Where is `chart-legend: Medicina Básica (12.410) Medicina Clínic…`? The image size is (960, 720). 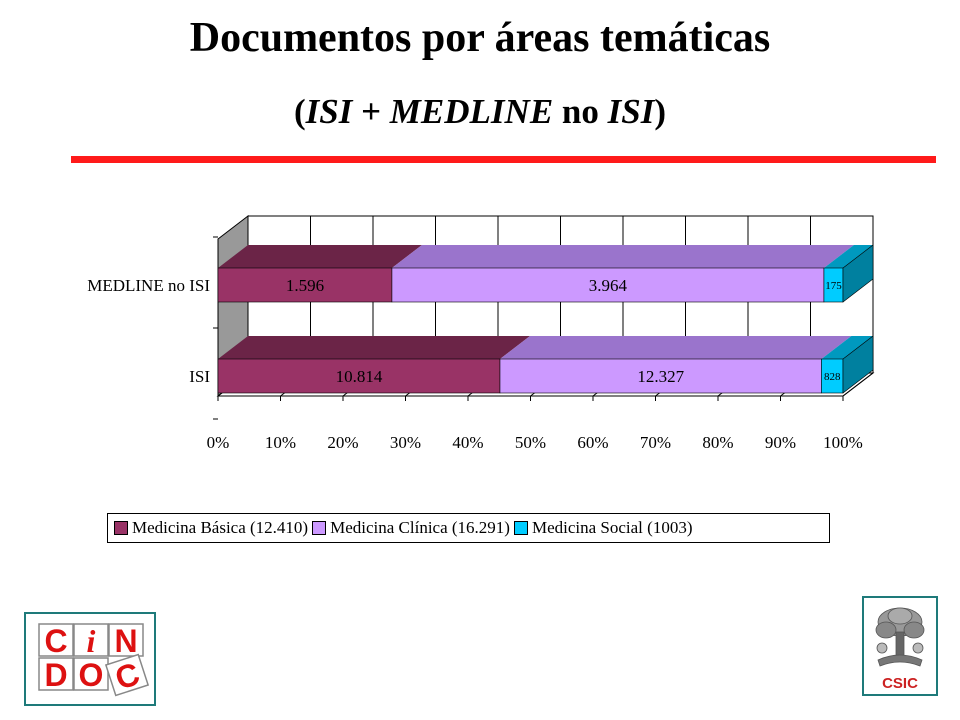
chart-legend: Medicina Básica (12.410) Medicina Clínic… is located at coordinates (468, 528).